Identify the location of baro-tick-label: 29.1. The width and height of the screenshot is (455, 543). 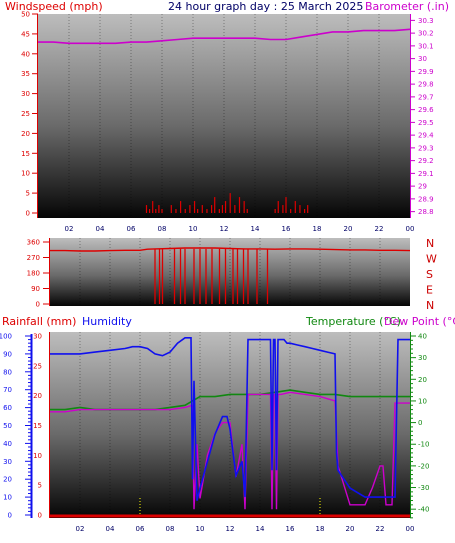
(426, 174).